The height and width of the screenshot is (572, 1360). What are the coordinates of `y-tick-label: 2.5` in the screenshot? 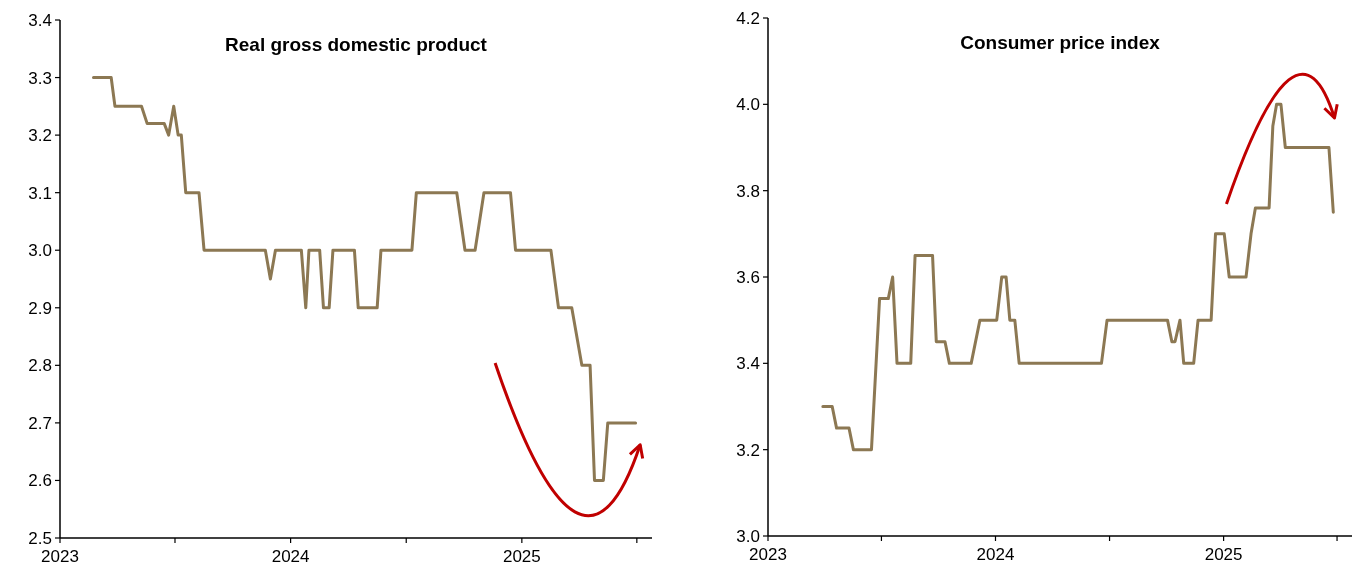 It's located at (40, 538).